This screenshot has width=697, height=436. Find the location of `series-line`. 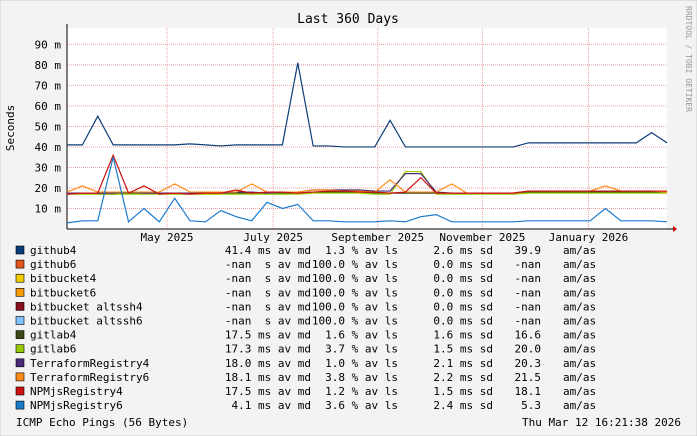

series-line is located at coordinates (366, 174).